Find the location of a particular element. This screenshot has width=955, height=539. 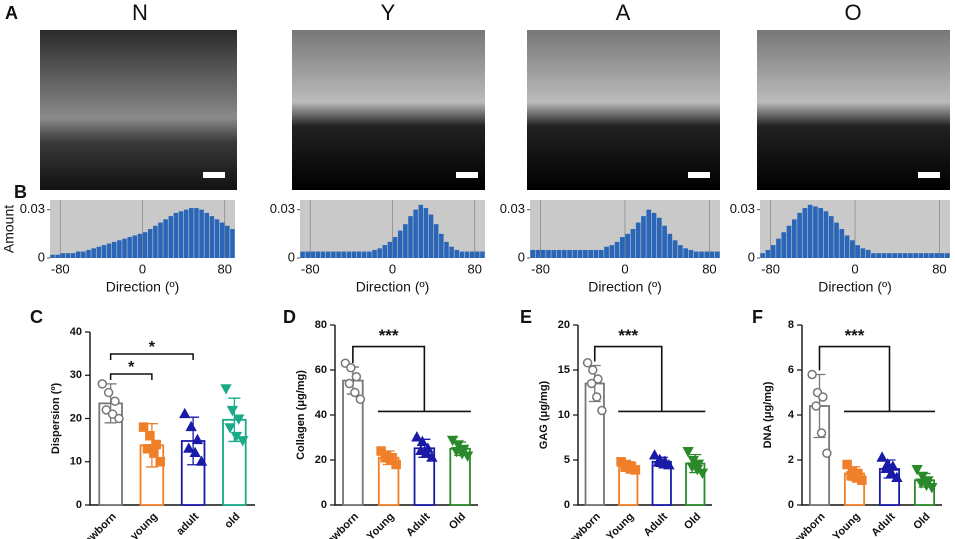

y-tick-label: 40 is located at coordinates (76, 332).